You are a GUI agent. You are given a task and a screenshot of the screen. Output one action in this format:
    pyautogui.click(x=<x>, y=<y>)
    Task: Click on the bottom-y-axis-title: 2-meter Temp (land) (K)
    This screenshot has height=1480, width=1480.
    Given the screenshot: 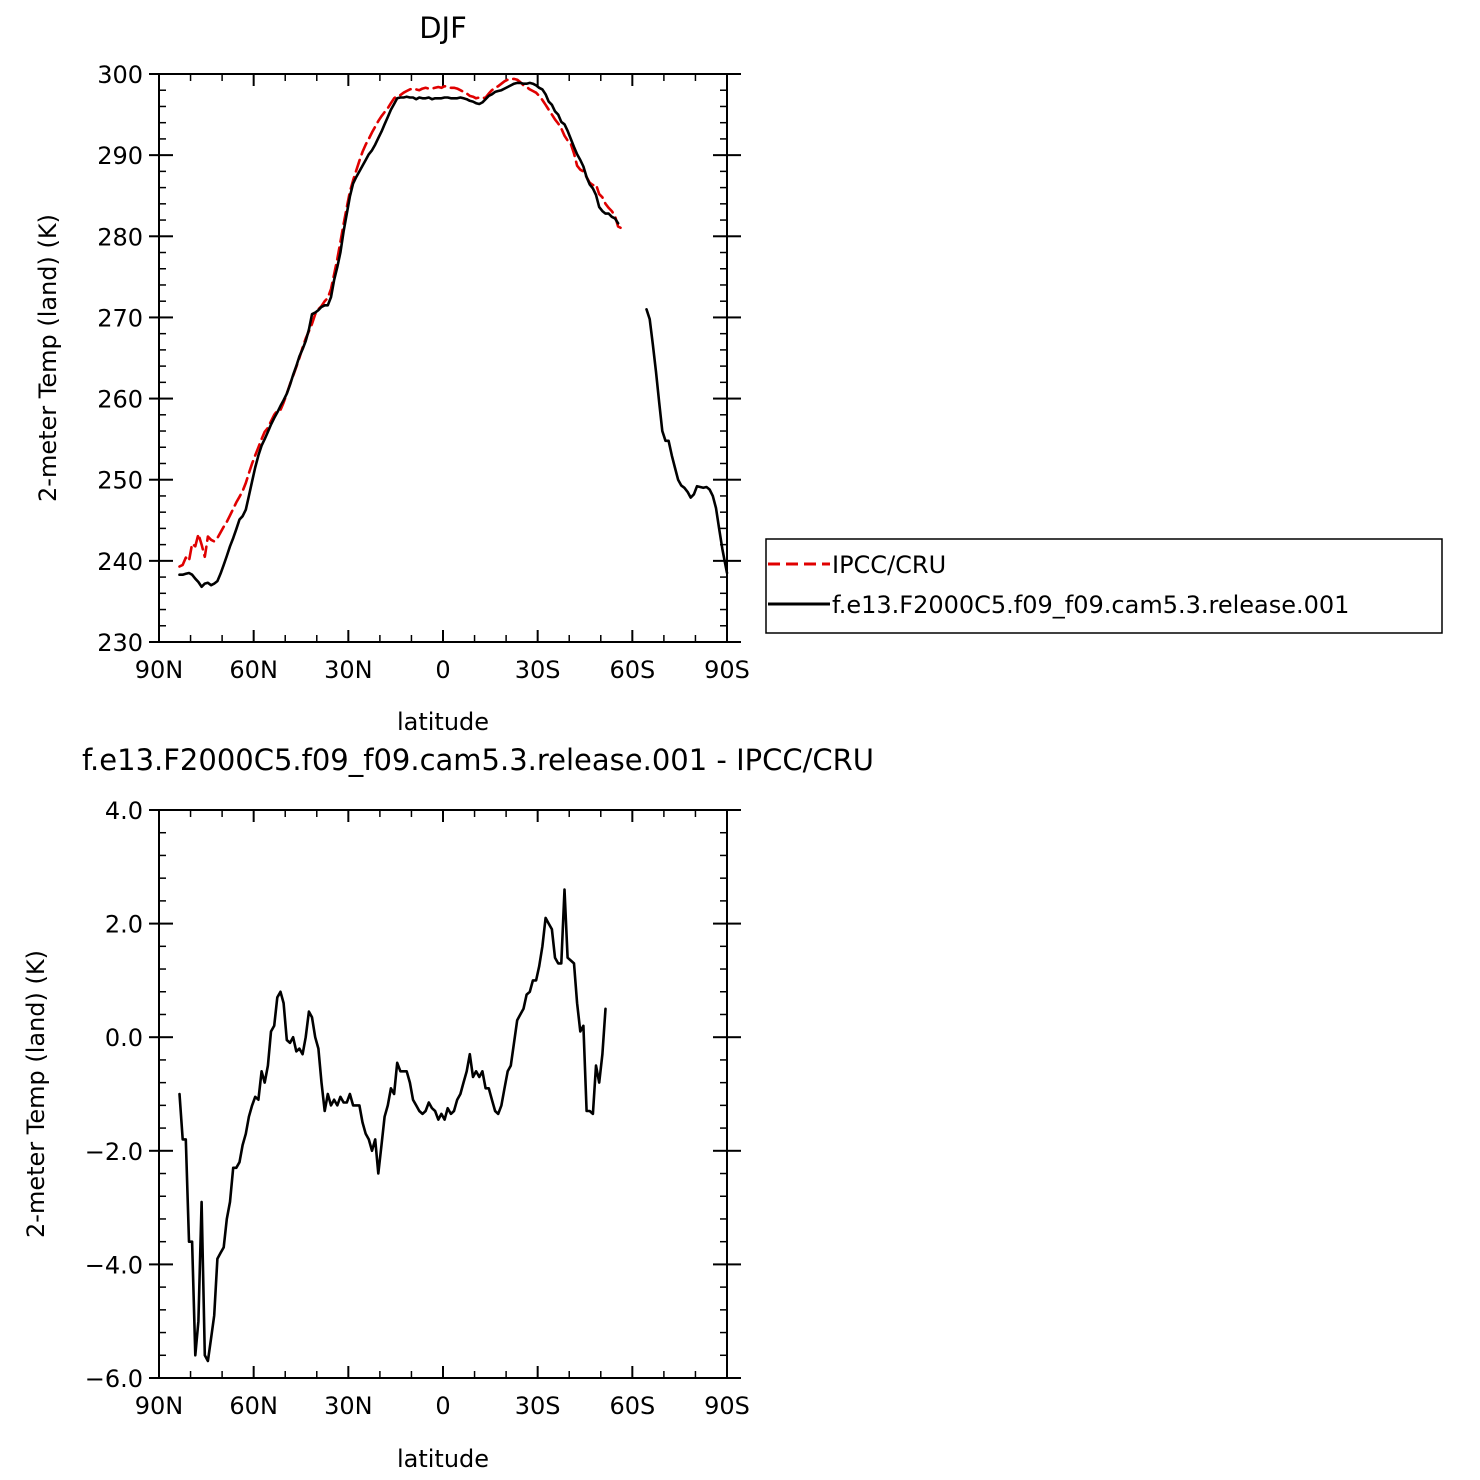 What is the action you would take?
    pyautogui.click(x=36, y=1094)
    